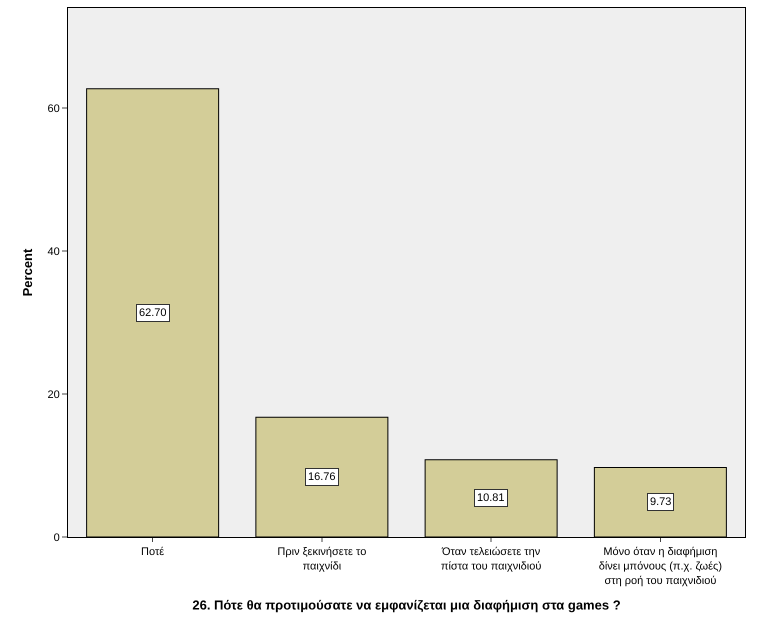  What do you see at coordinates (491, 559) in the screenshot?
I see `x-tick-label: Όταν τελειώσετε την πίστα του παιχνιδιού` at bounding box center [491, 559].